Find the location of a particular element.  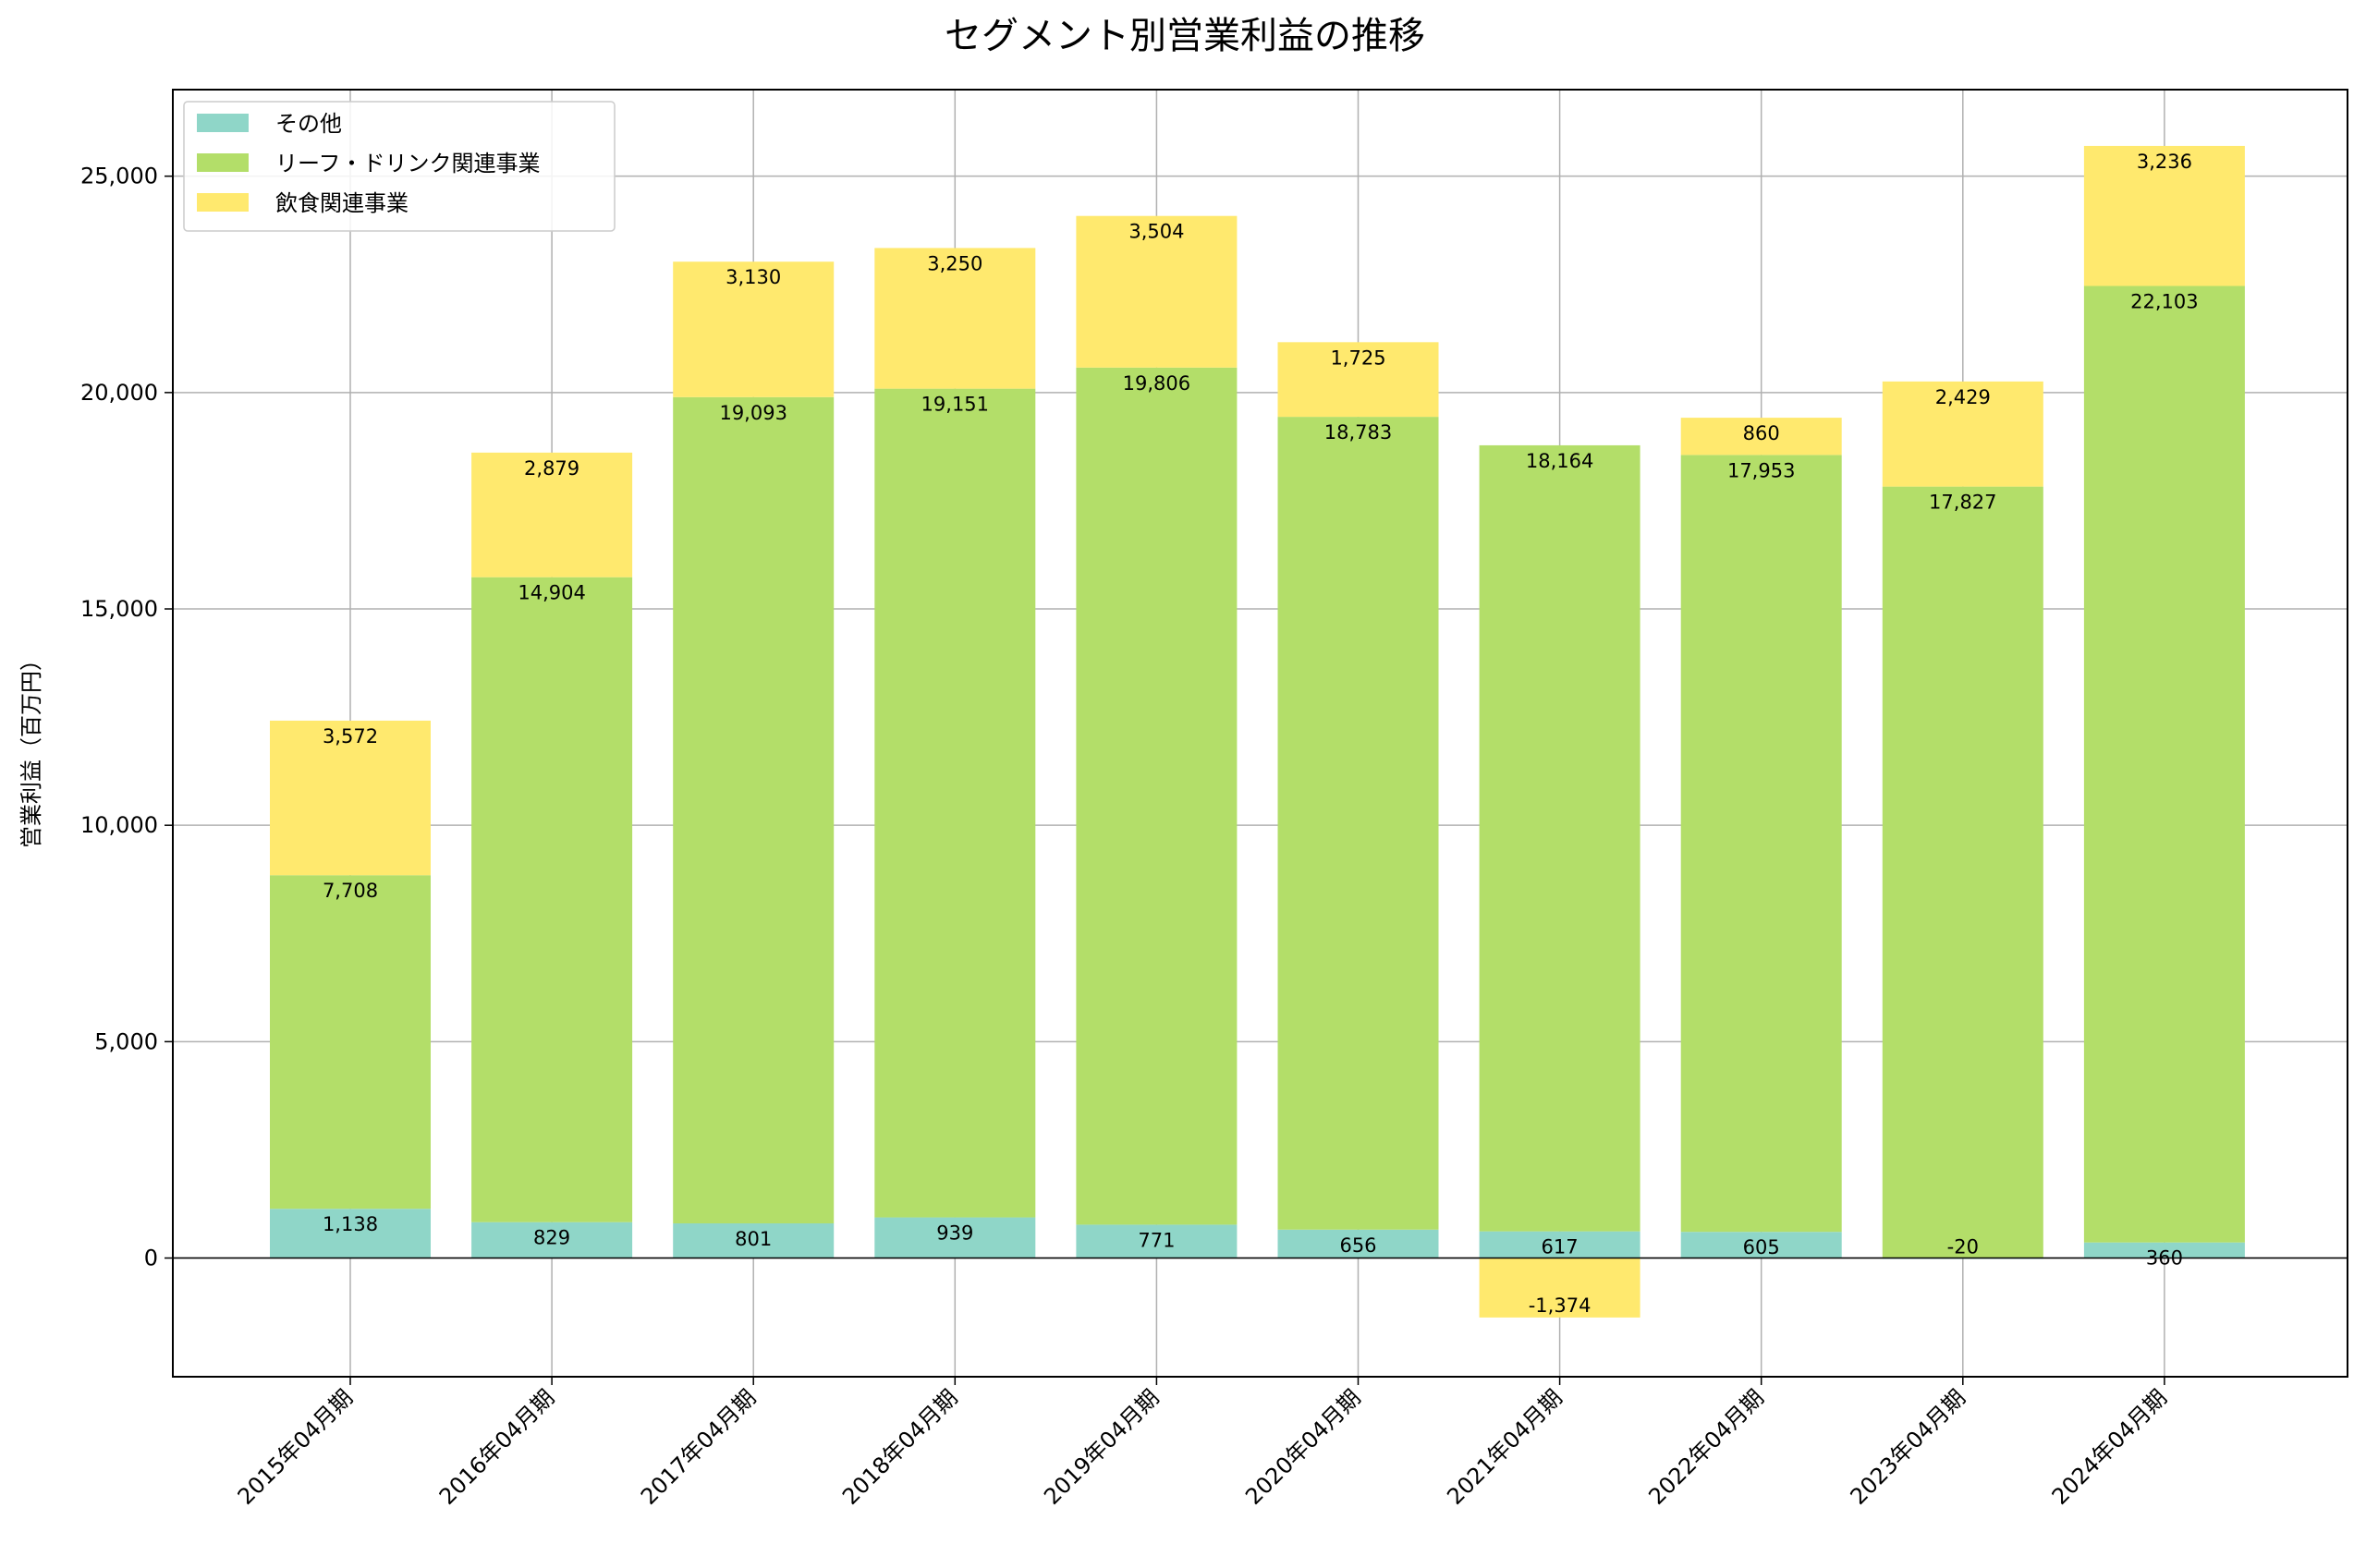

data-label: 829 is located at coordinates (551, 1238).